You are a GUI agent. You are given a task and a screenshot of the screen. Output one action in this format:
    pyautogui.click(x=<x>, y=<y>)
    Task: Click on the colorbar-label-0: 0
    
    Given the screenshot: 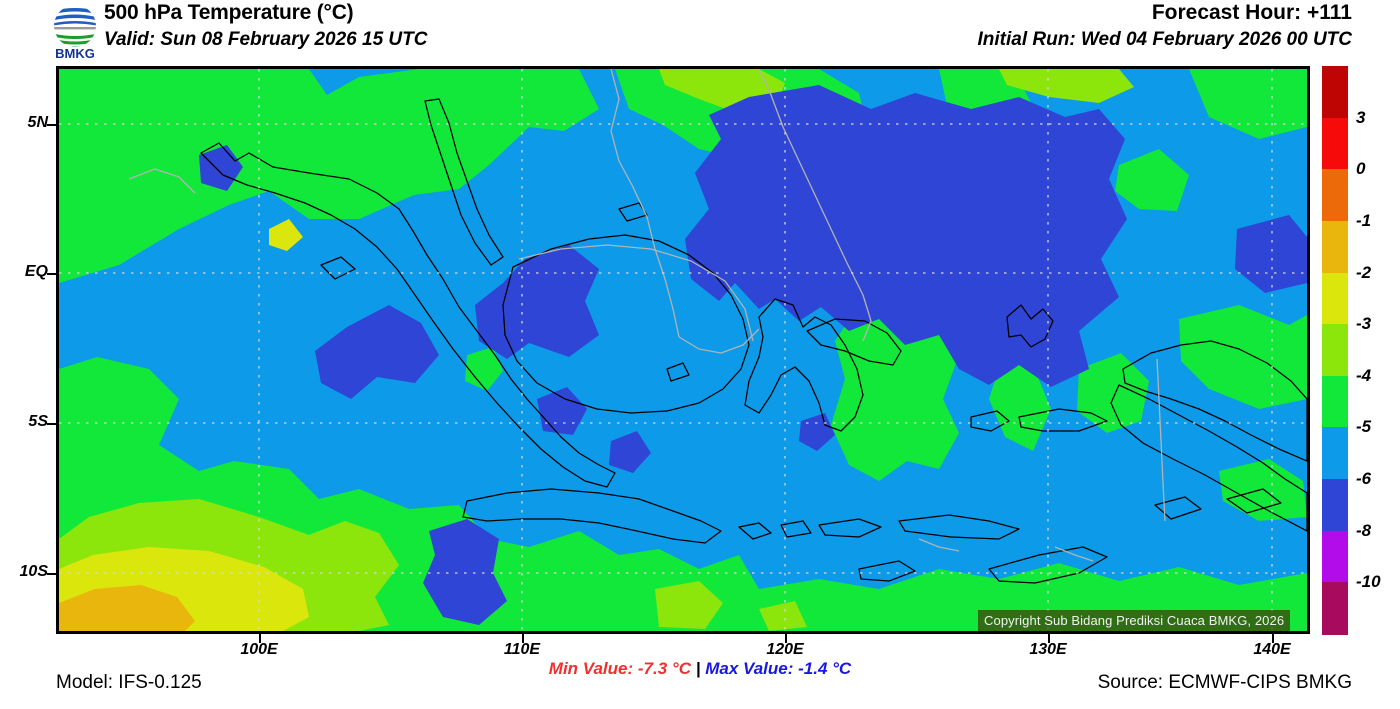 What is the action you would take?
    pyautogui.click(x=1361, y=169)
    